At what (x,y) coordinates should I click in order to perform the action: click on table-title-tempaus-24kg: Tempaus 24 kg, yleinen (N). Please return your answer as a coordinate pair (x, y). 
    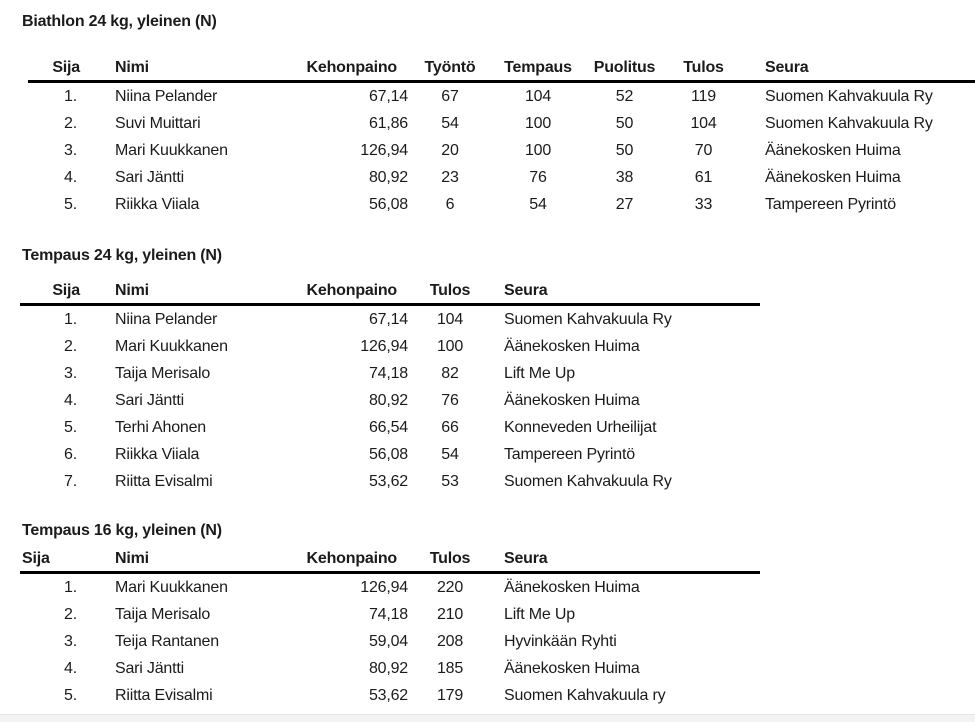
    Looking at the image, I should click on (122, 255).